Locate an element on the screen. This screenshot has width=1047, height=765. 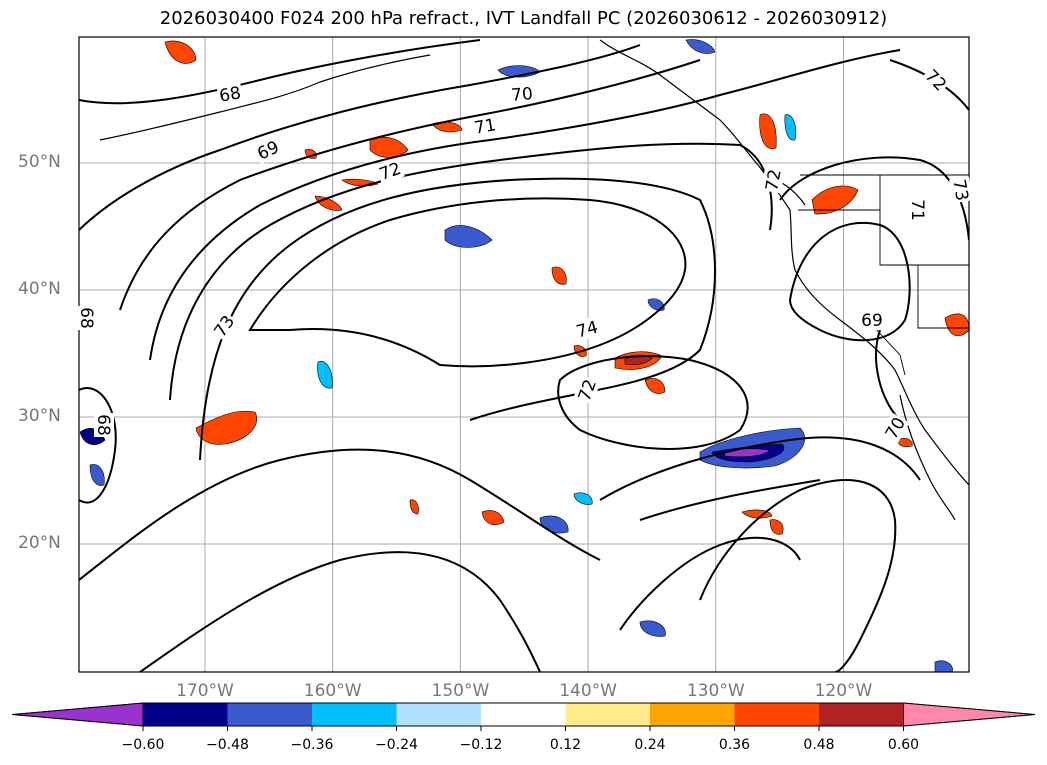
contour-label: 73 is located at coordinates (959, 190).